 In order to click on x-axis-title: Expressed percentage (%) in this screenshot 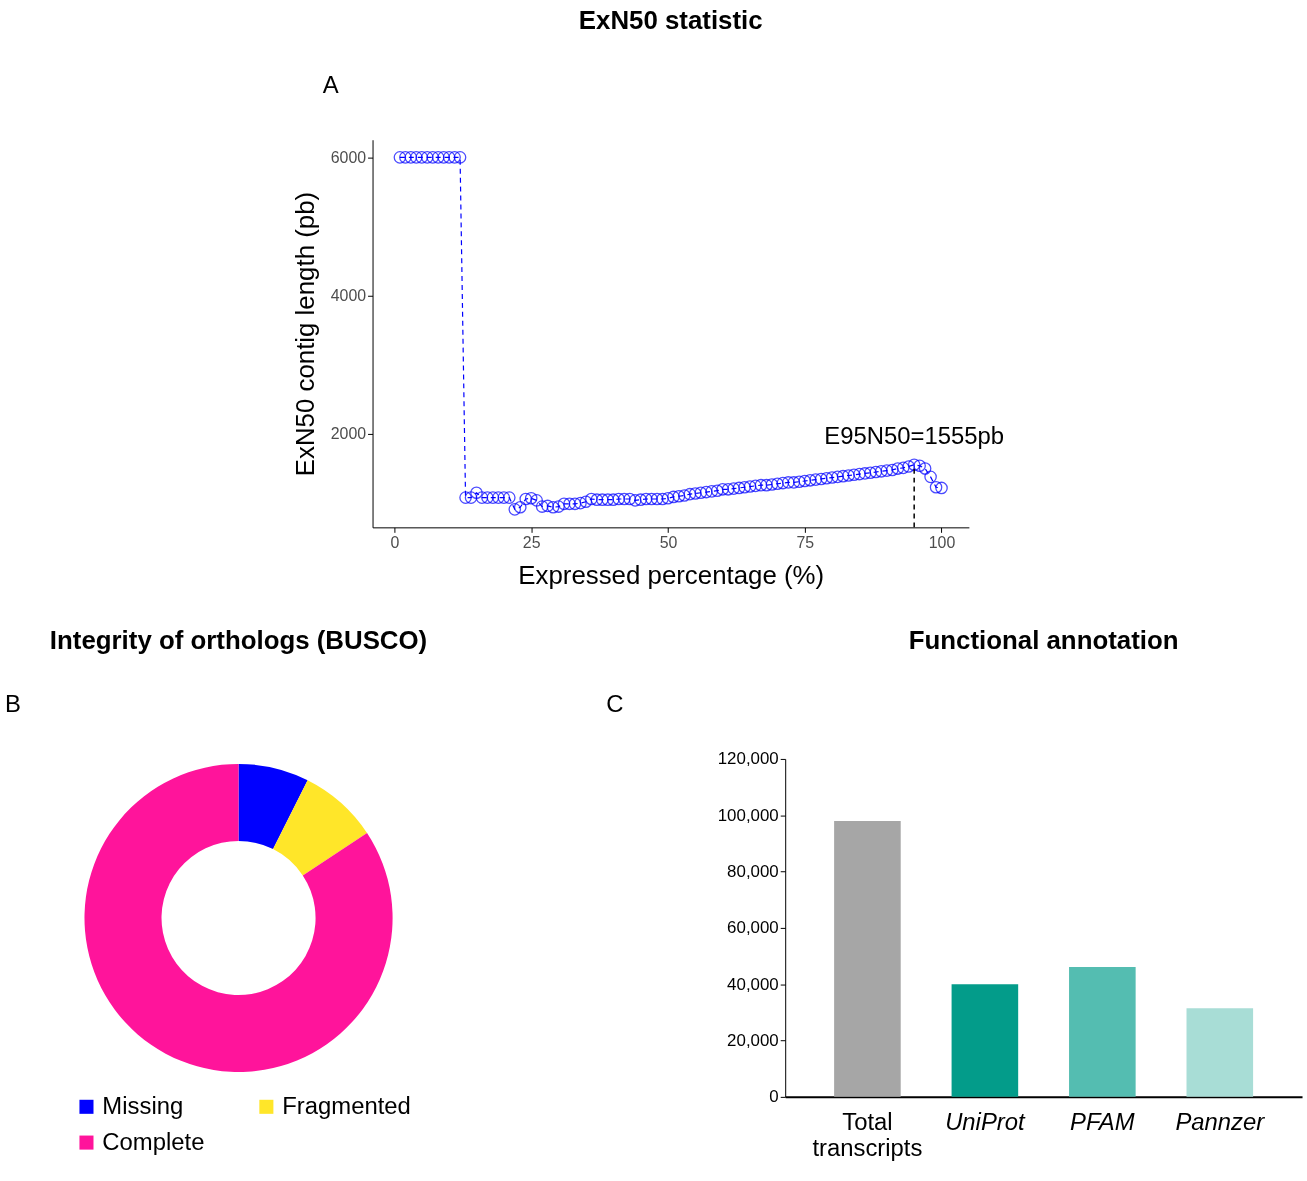, I will do `click(671, 574)`.